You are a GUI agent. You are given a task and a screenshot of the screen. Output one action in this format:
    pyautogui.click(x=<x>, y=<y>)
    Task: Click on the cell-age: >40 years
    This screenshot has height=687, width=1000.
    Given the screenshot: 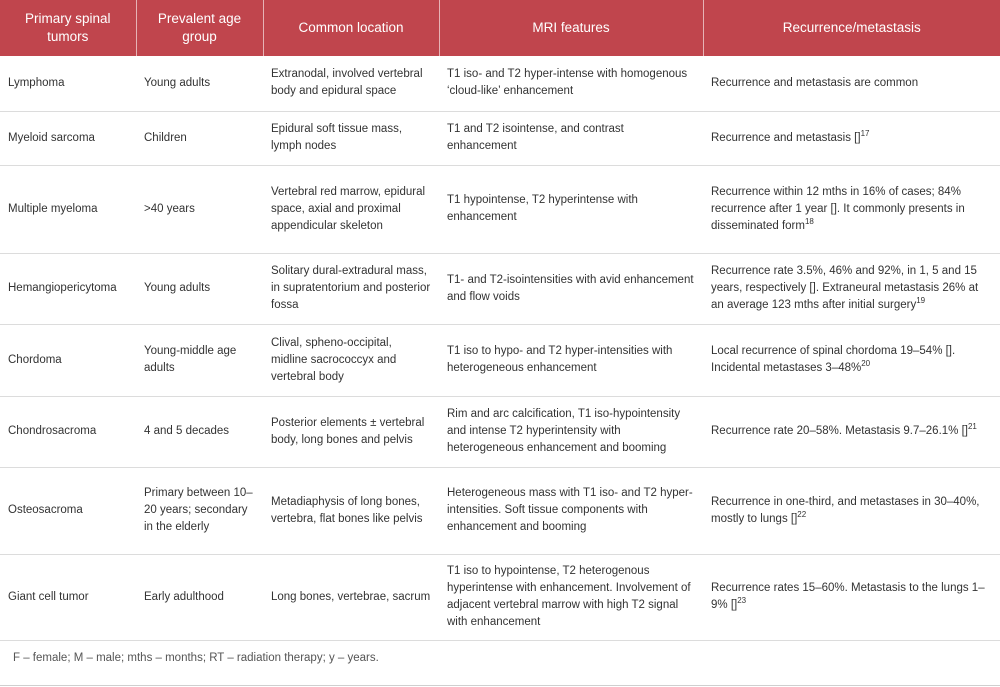 What is the action you would take?
    pyautogui.click(x=199, y=209)
    